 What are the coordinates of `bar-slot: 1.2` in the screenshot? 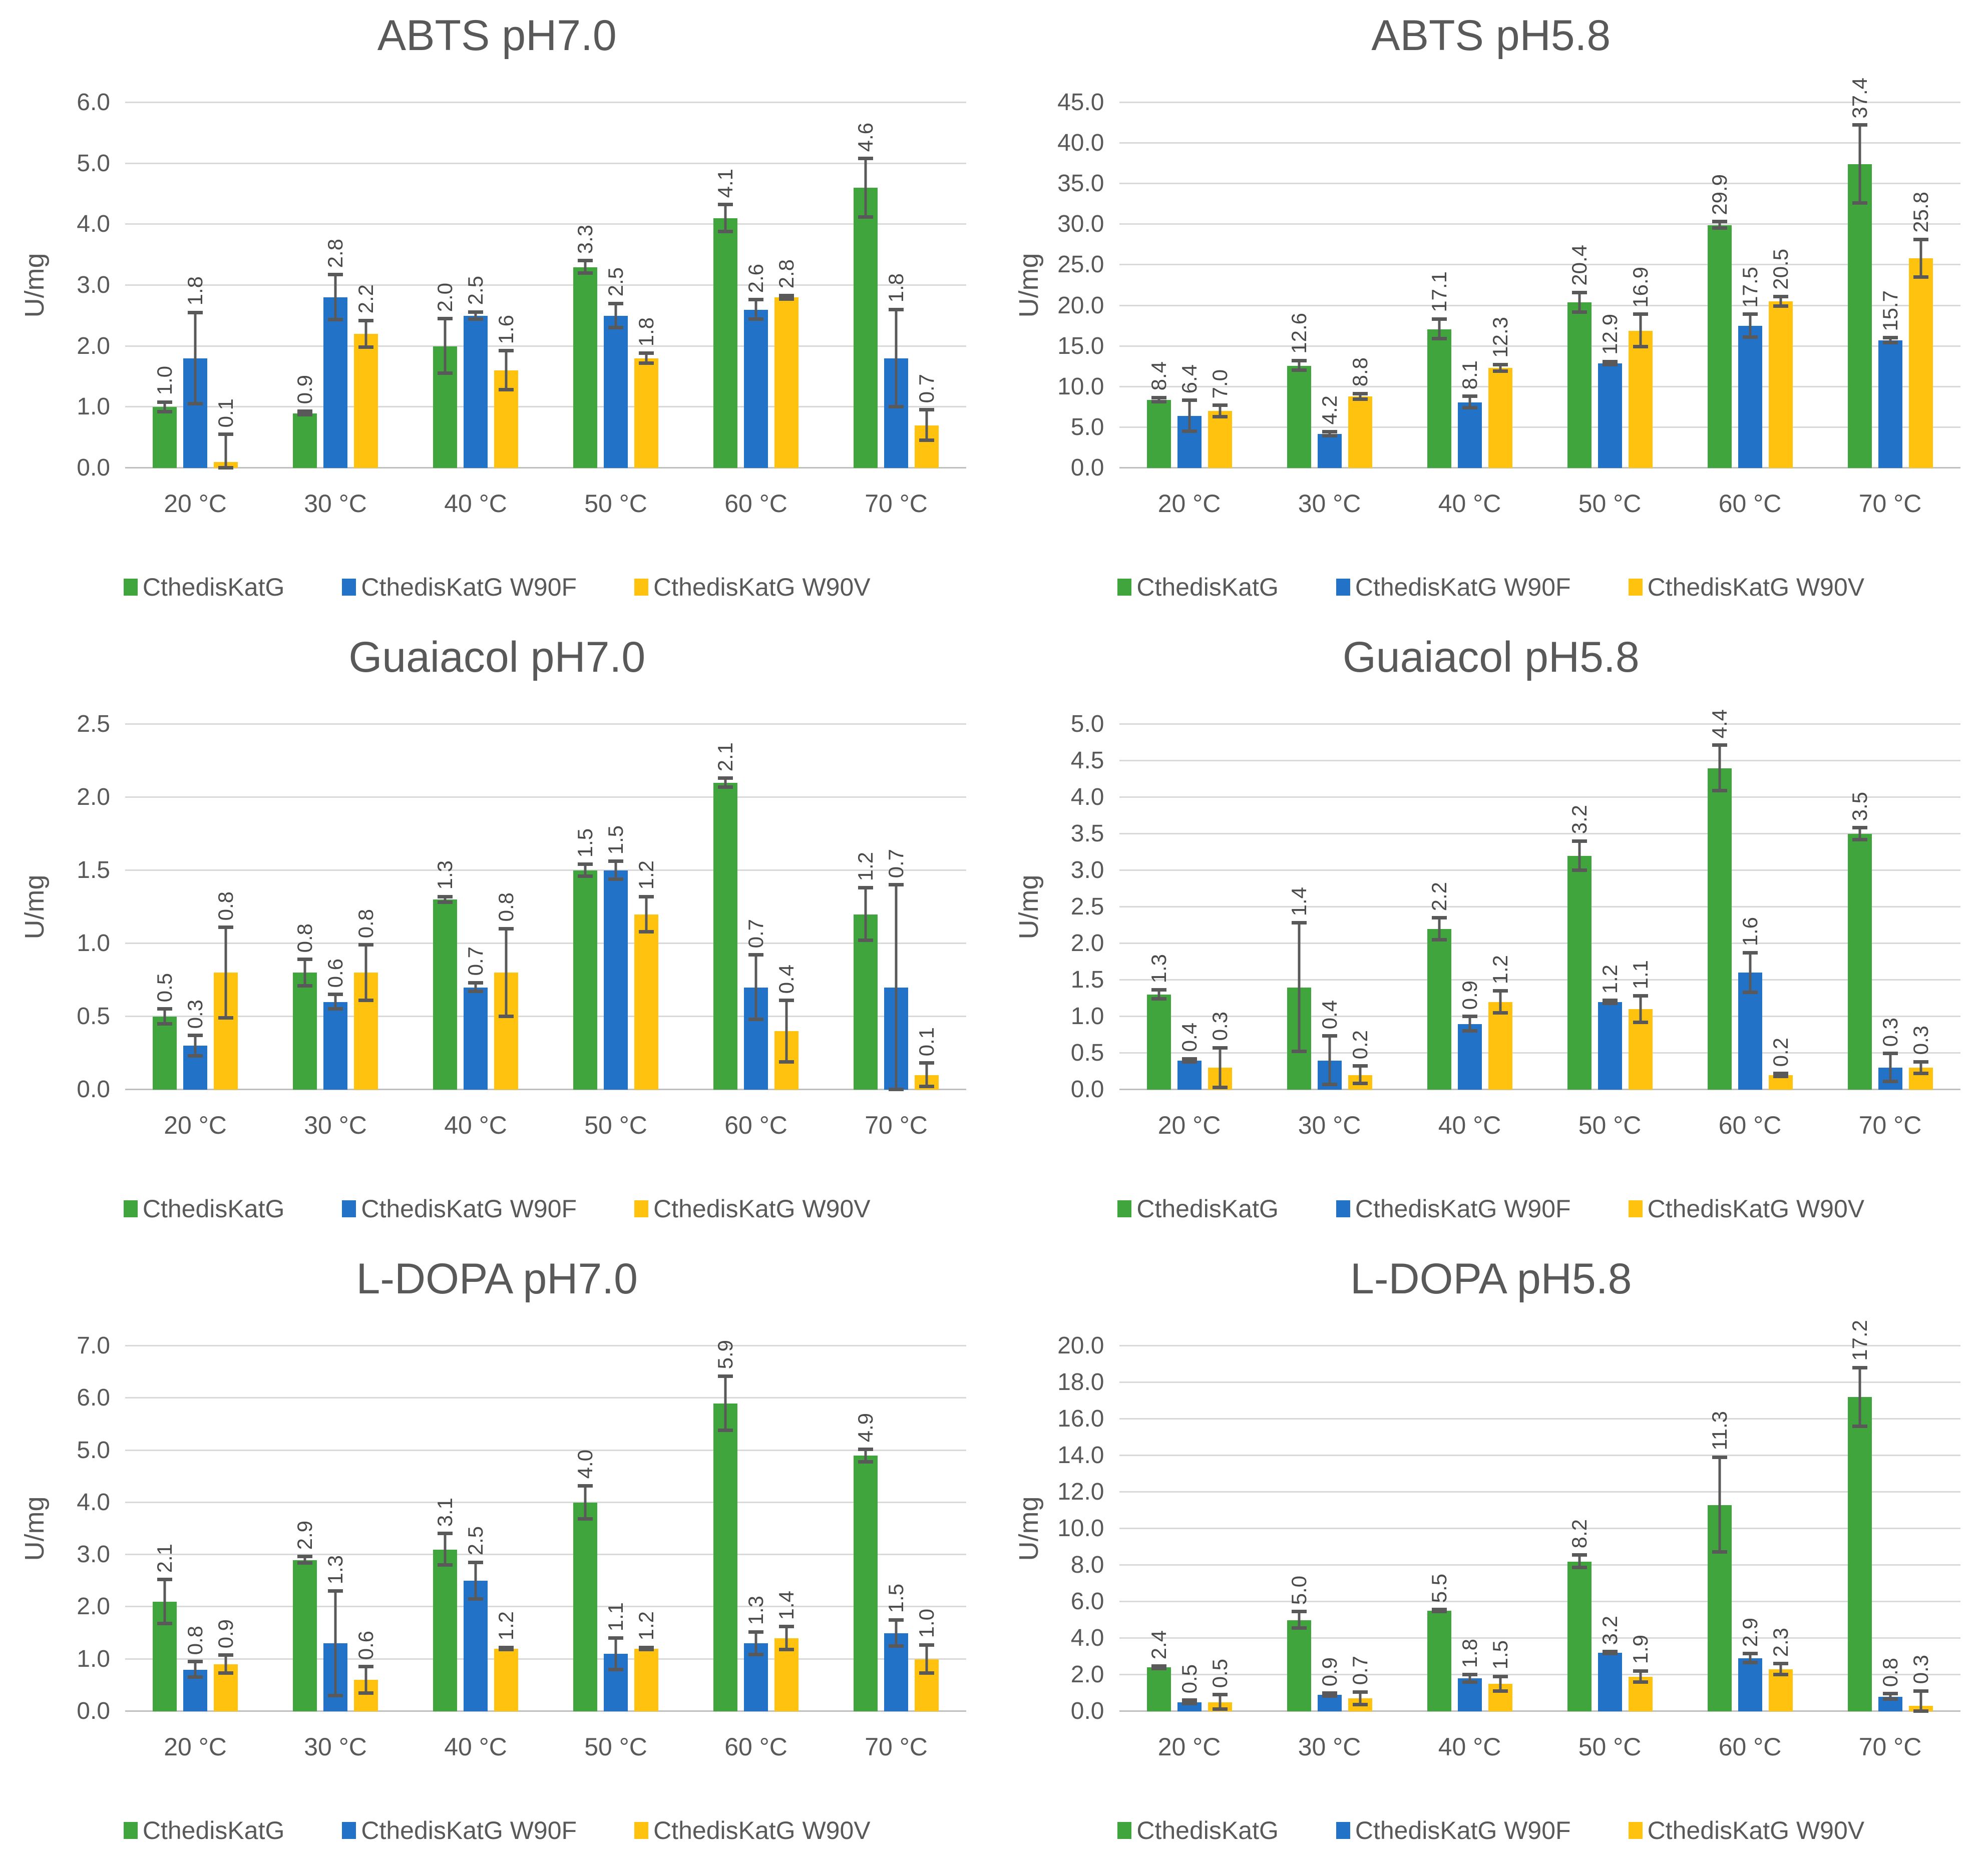 It's located at (1610, 907).